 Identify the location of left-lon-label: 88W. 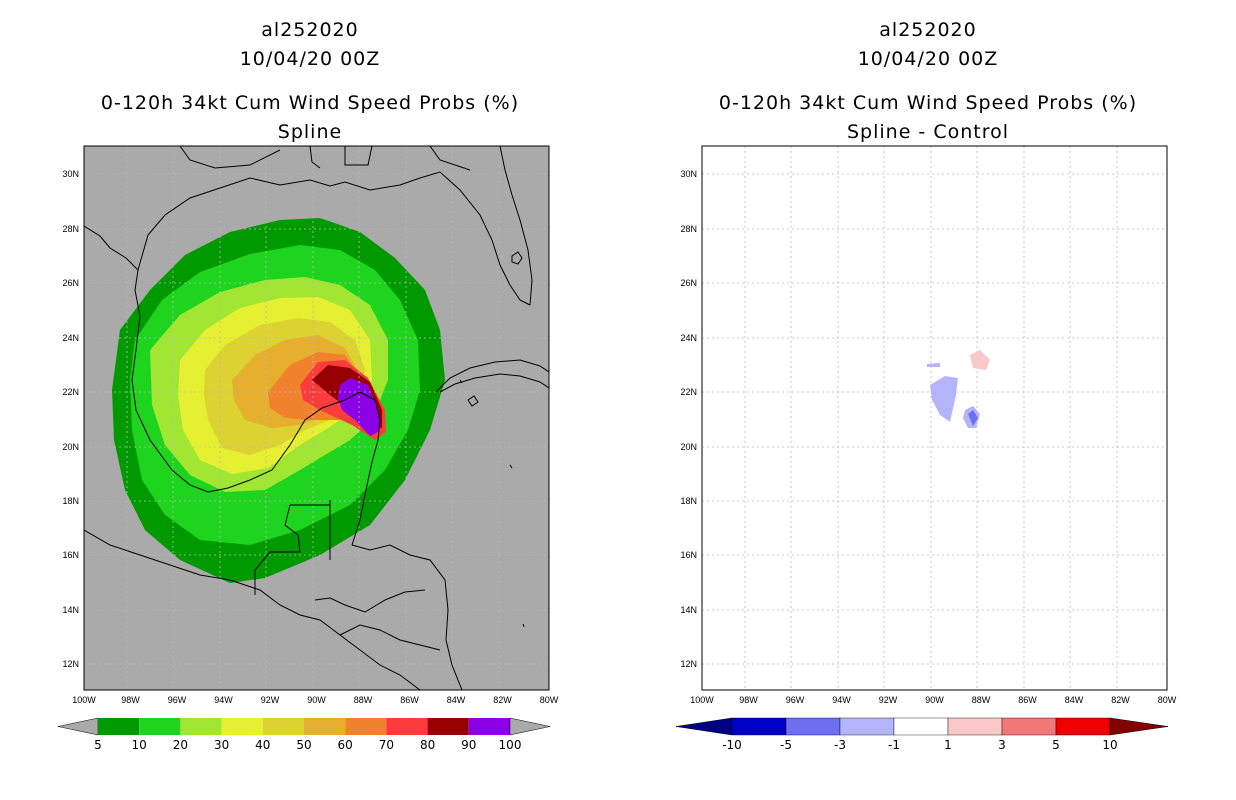
(363, 700).